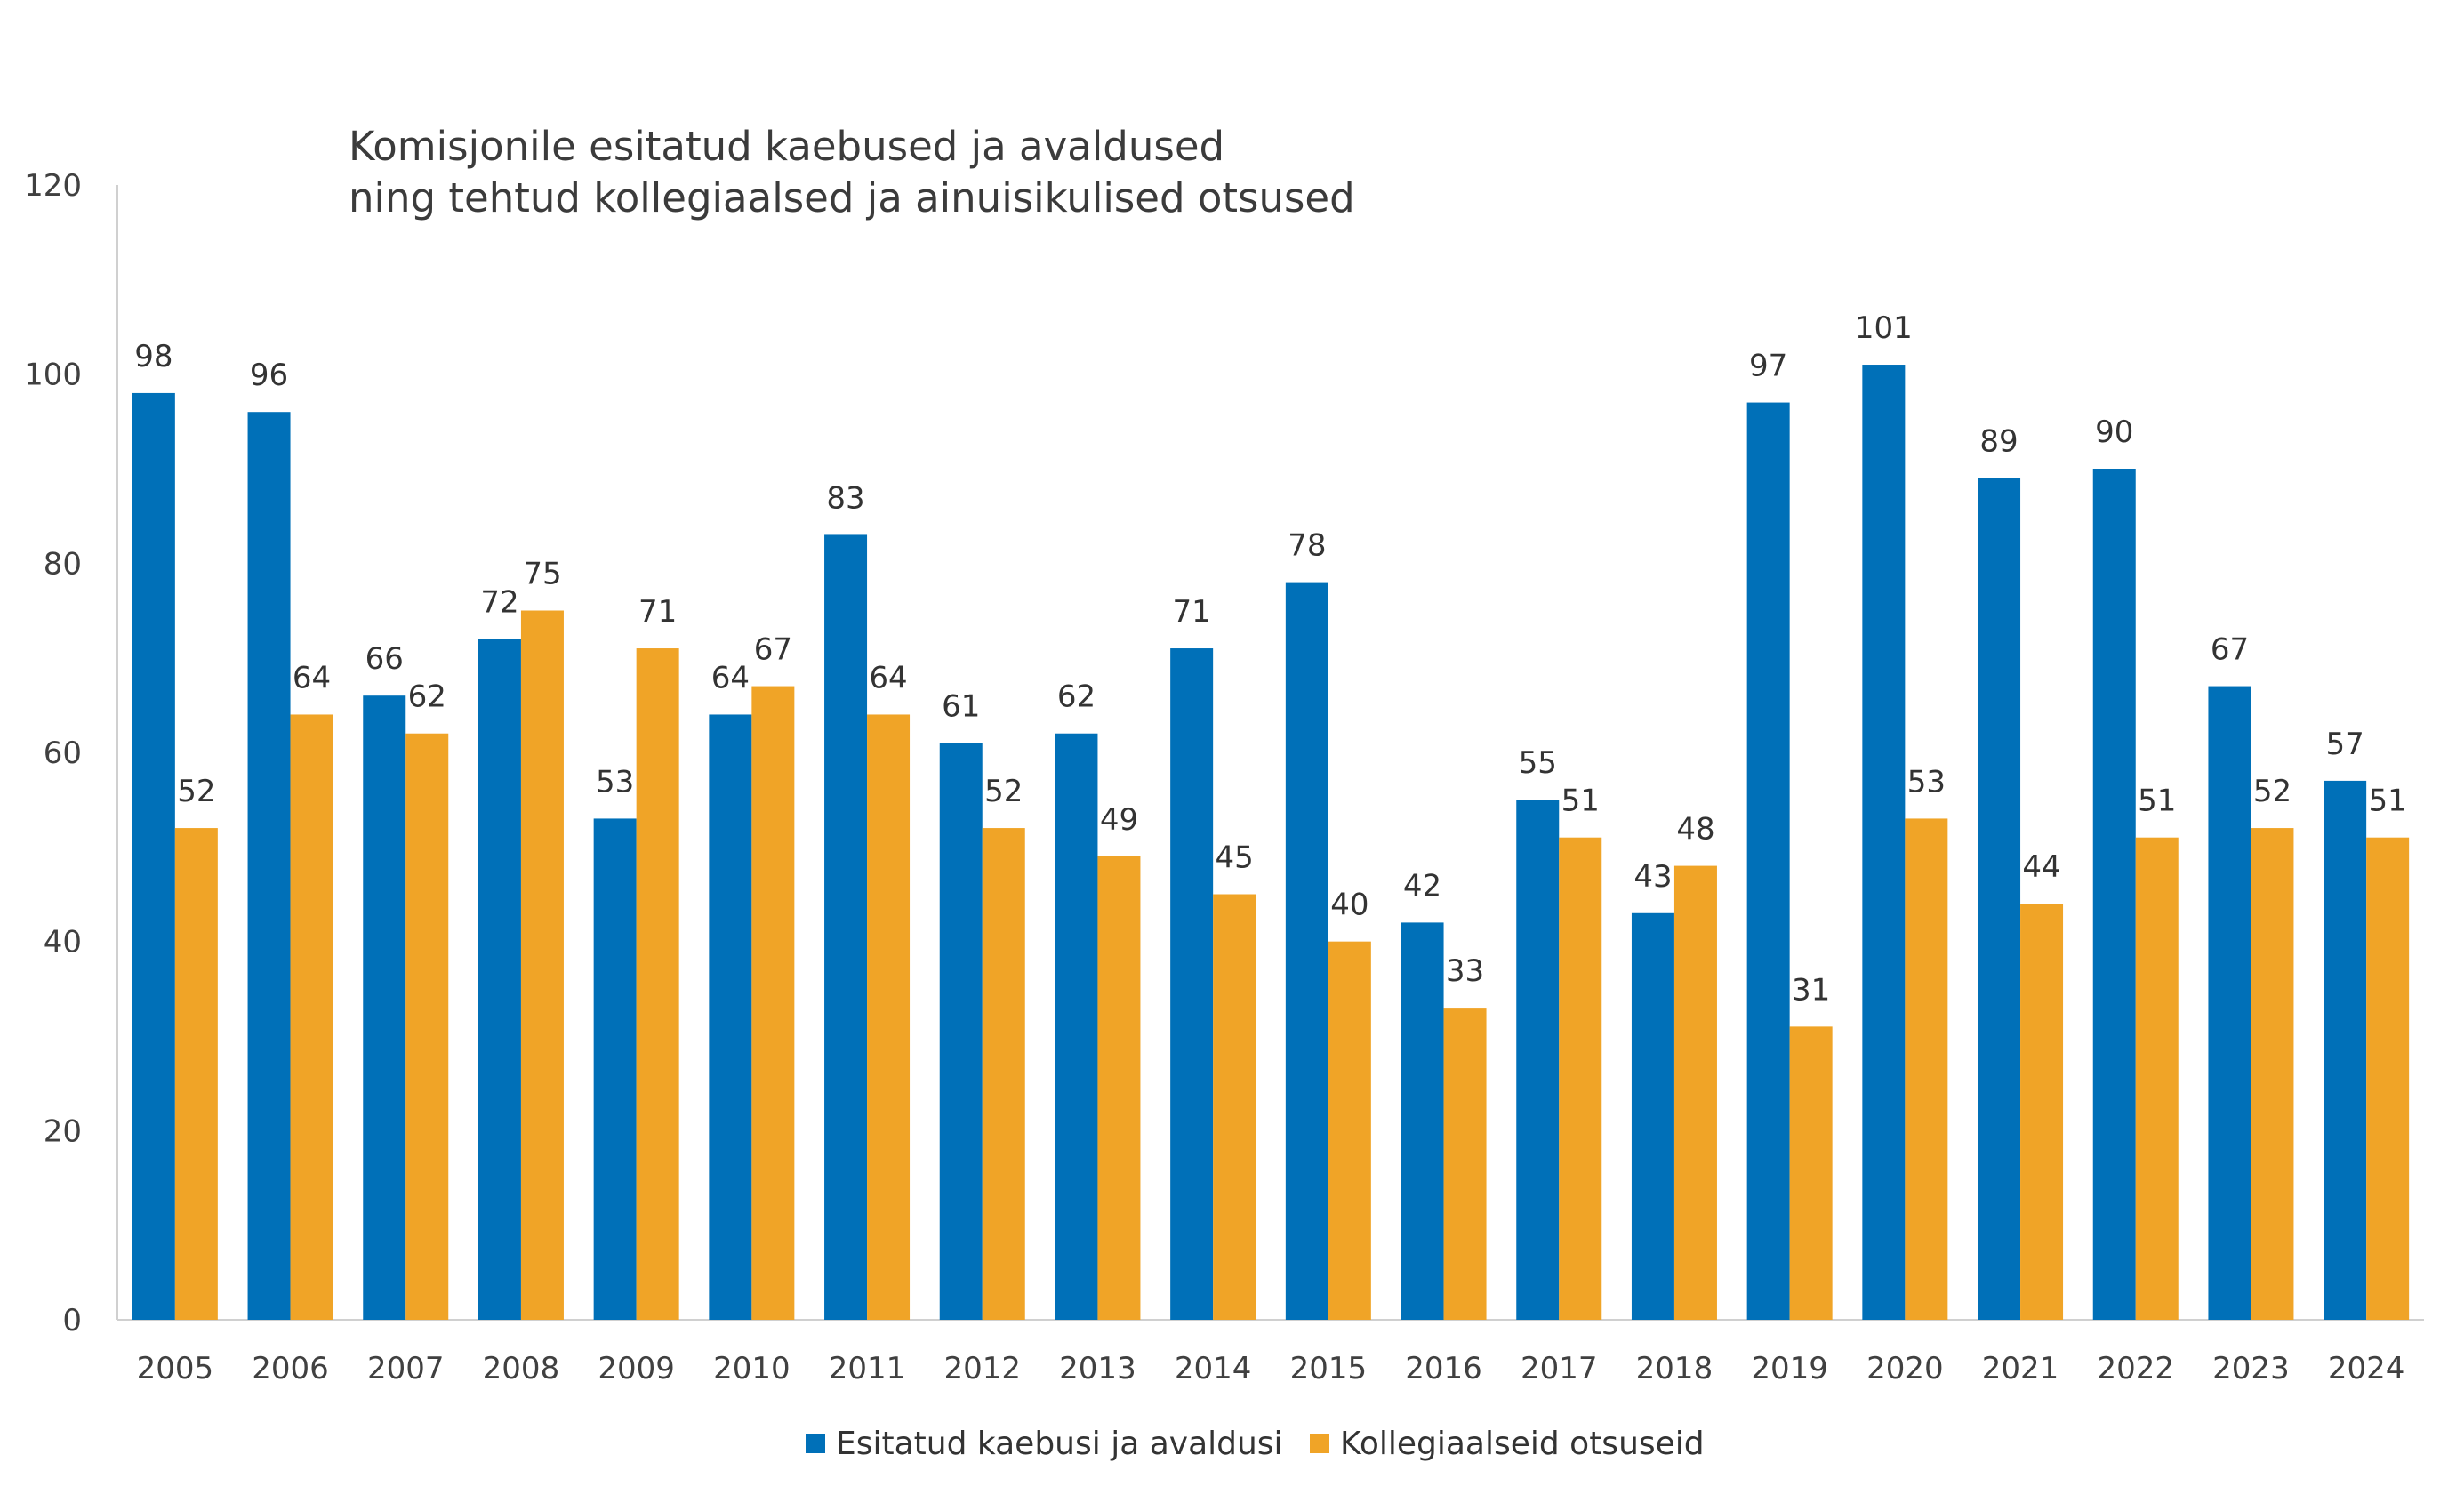 The width and height of the screenshot is (2464, 1503). I want to click on data-label-esitatud: 42, so click(1422, 886).